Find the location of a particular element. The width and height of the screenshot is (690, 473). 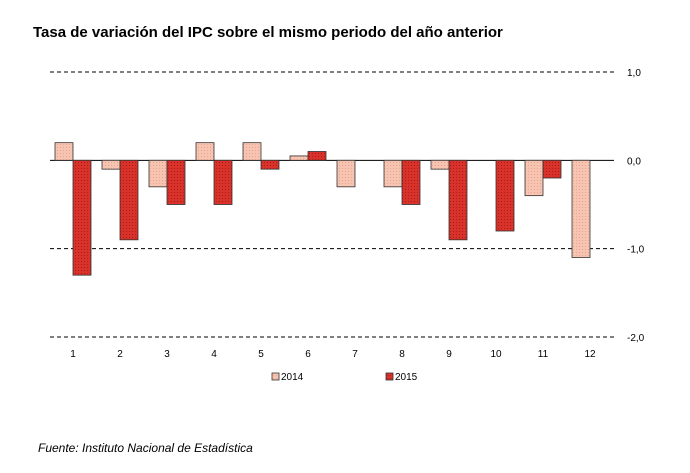

x-tick-label: 11 is located at coordinates (543, 354).